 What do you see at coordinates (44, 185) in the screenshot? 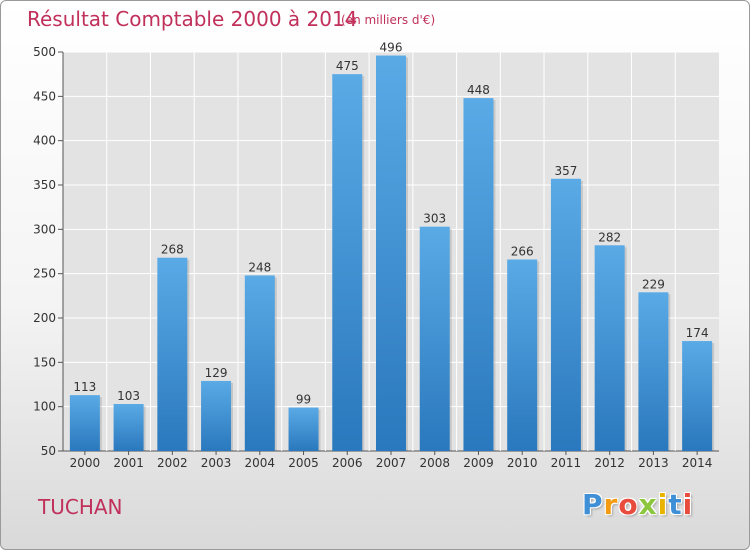
I see `y-tick-label: 350` at bounding box center [44, 185].